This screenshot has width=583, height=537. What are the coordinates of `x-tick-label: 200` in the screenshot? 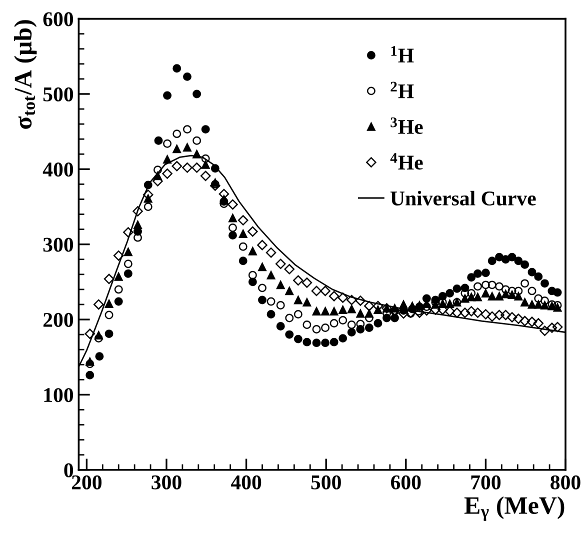 It's located at (87, 482).